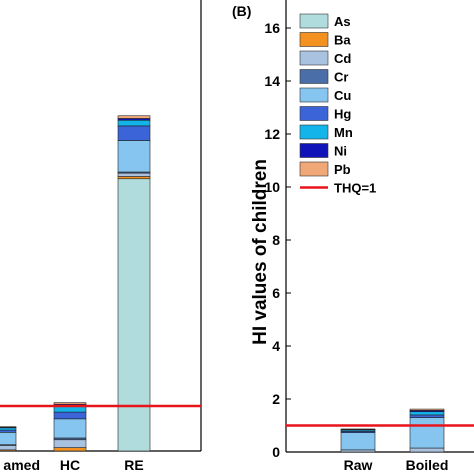  I want to click on panel-a-bar-re-cu, so click(134, 156).